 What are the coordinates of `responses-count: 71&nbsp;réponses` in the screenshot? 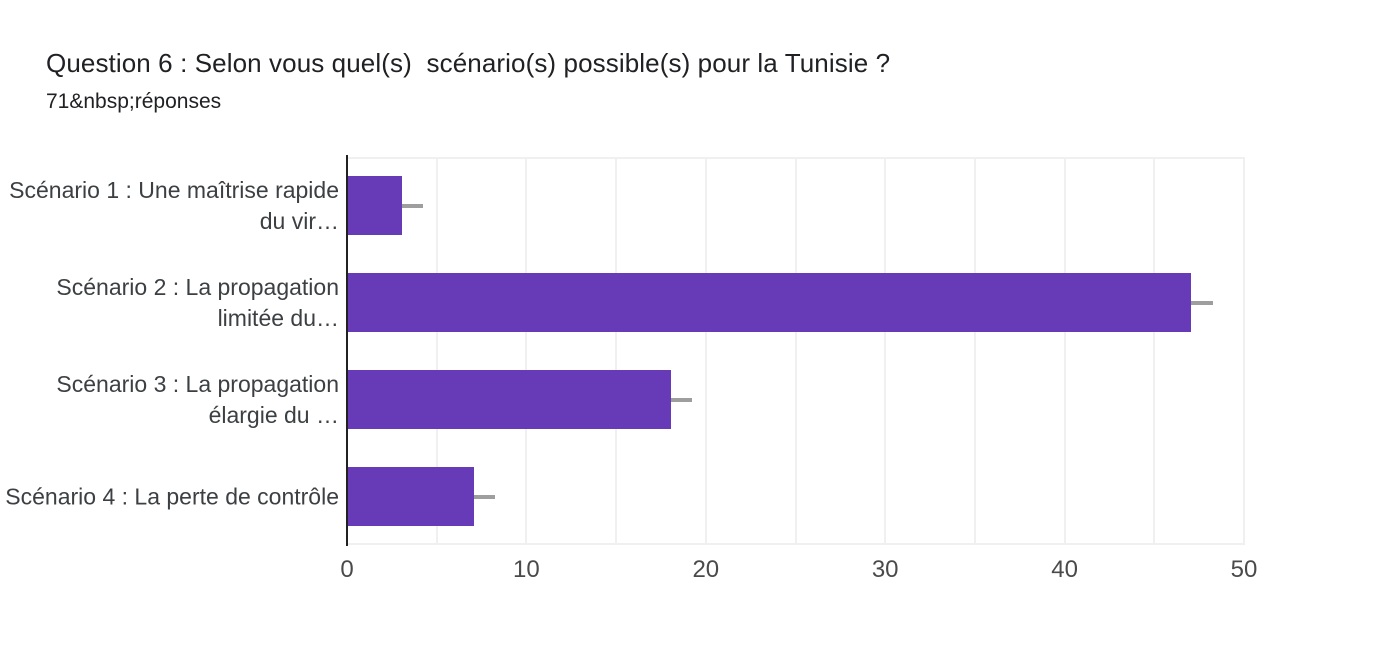 It's located at (134, 101).